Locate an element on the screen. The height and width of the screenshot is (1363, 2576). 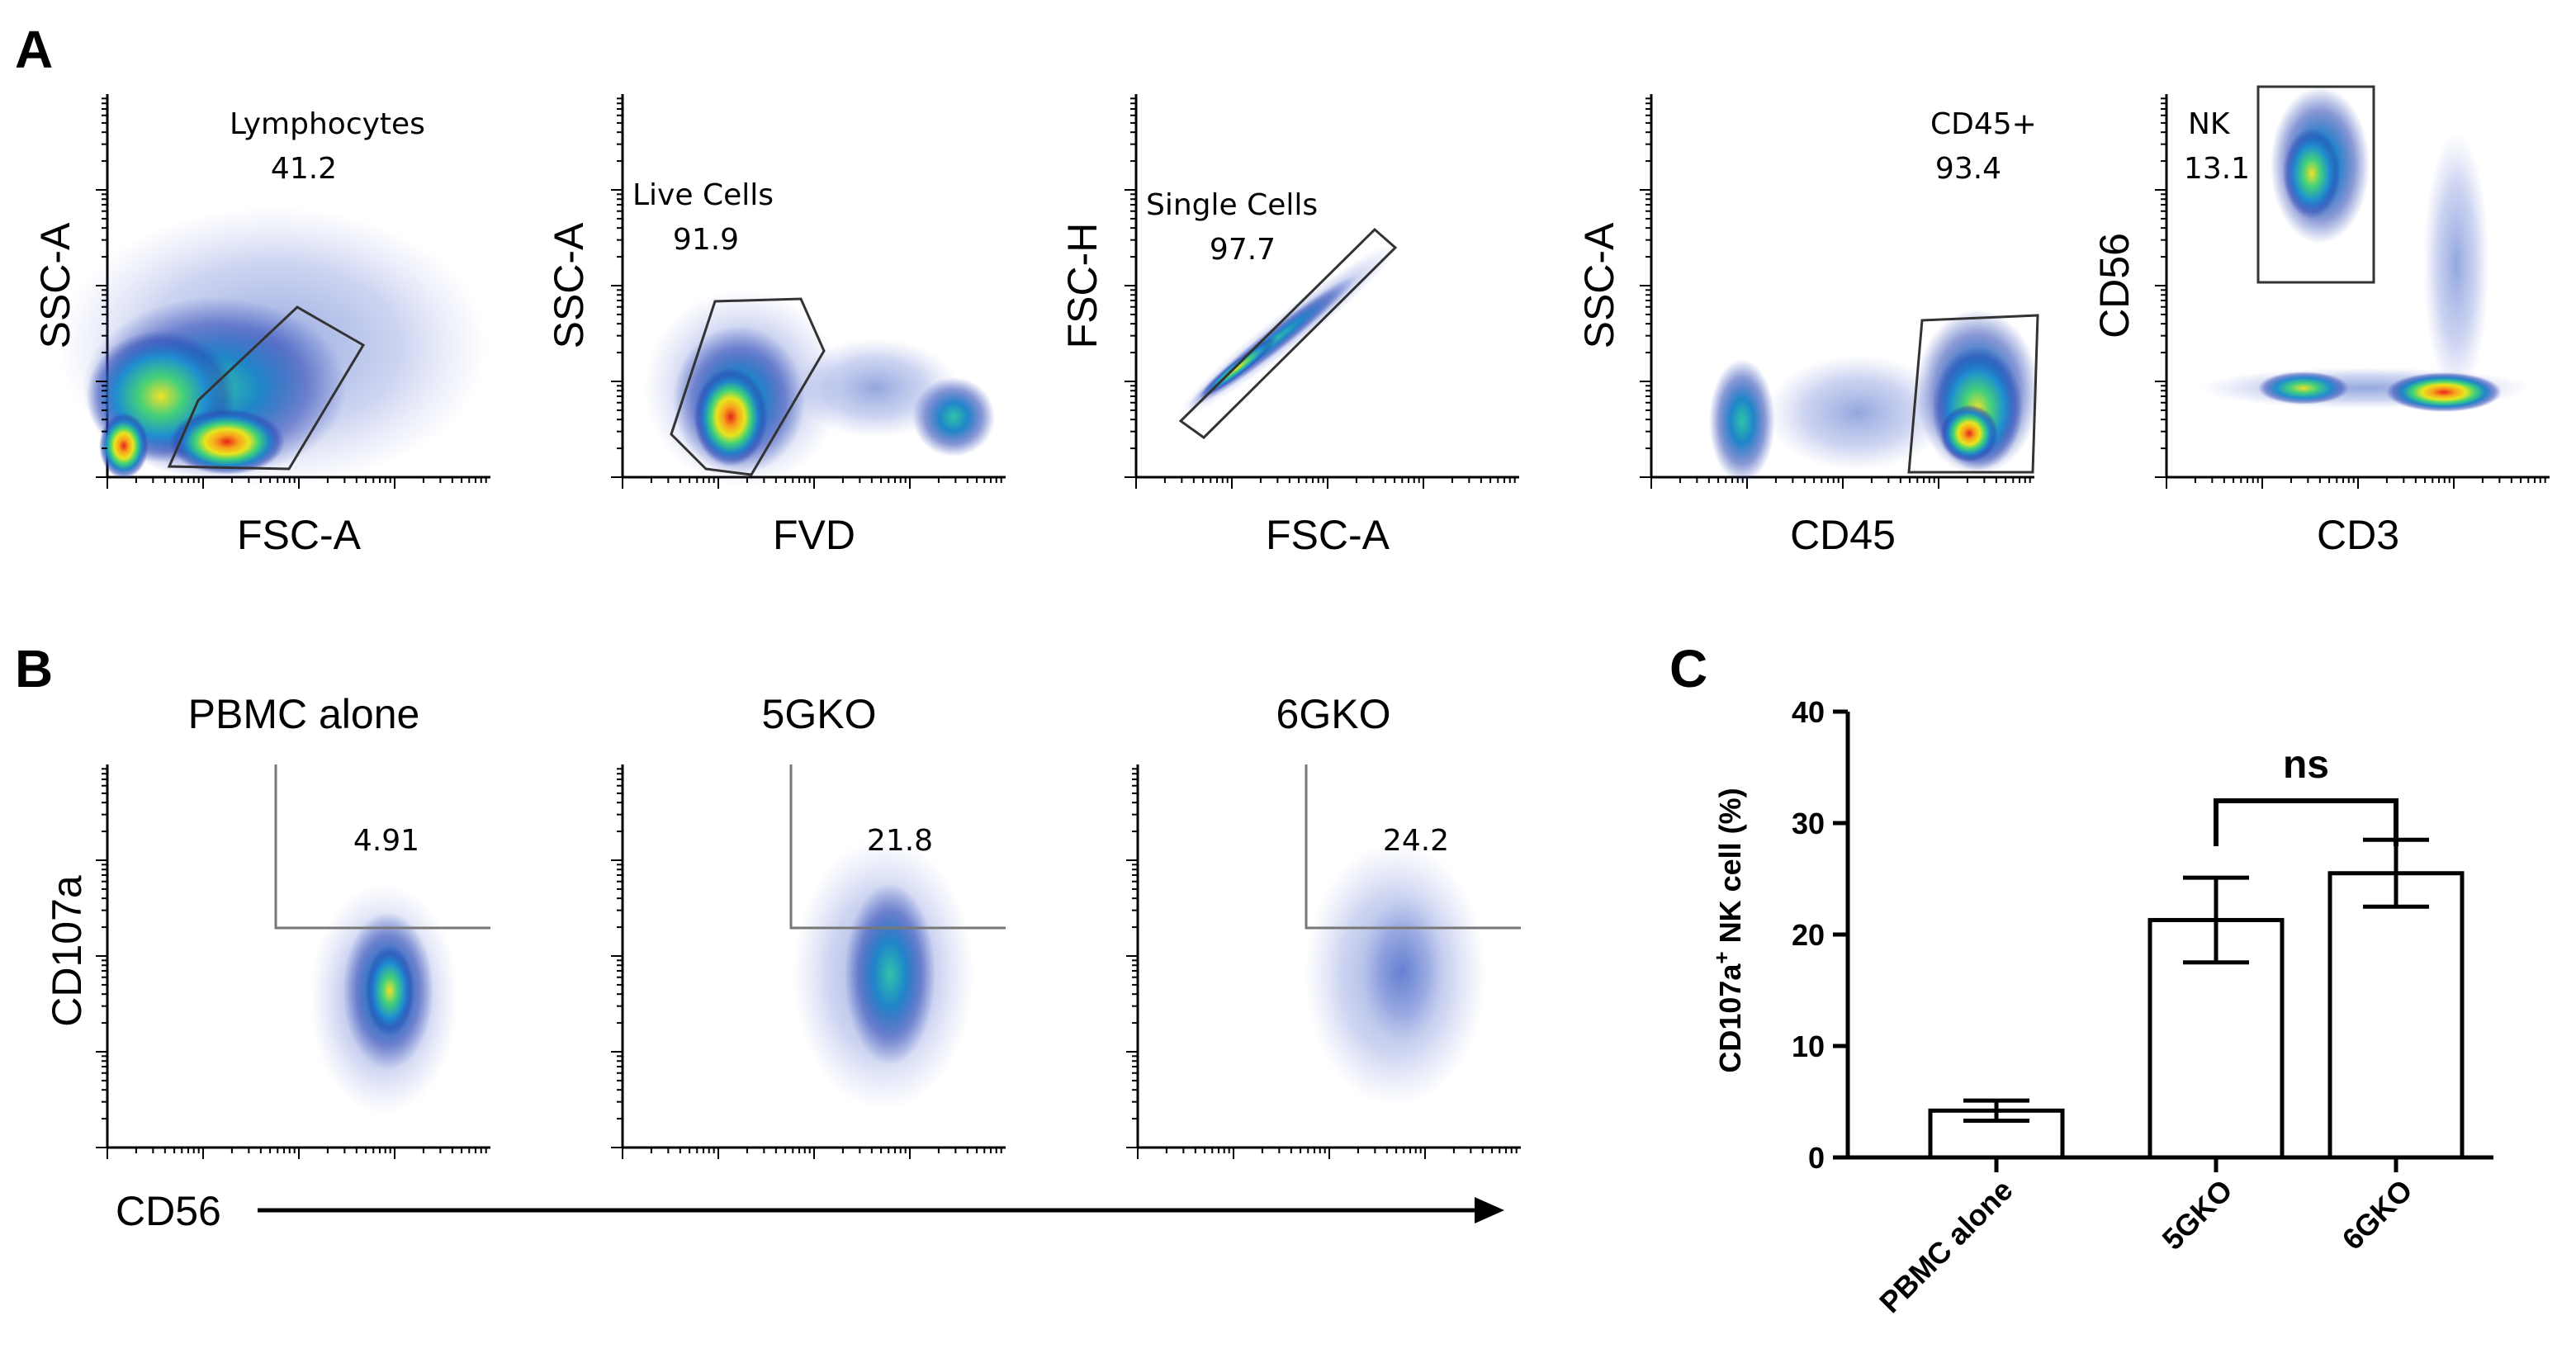
flow-plot-pbmc-alone: PBMC alone 4.91 is located at coordinates (298, 920).